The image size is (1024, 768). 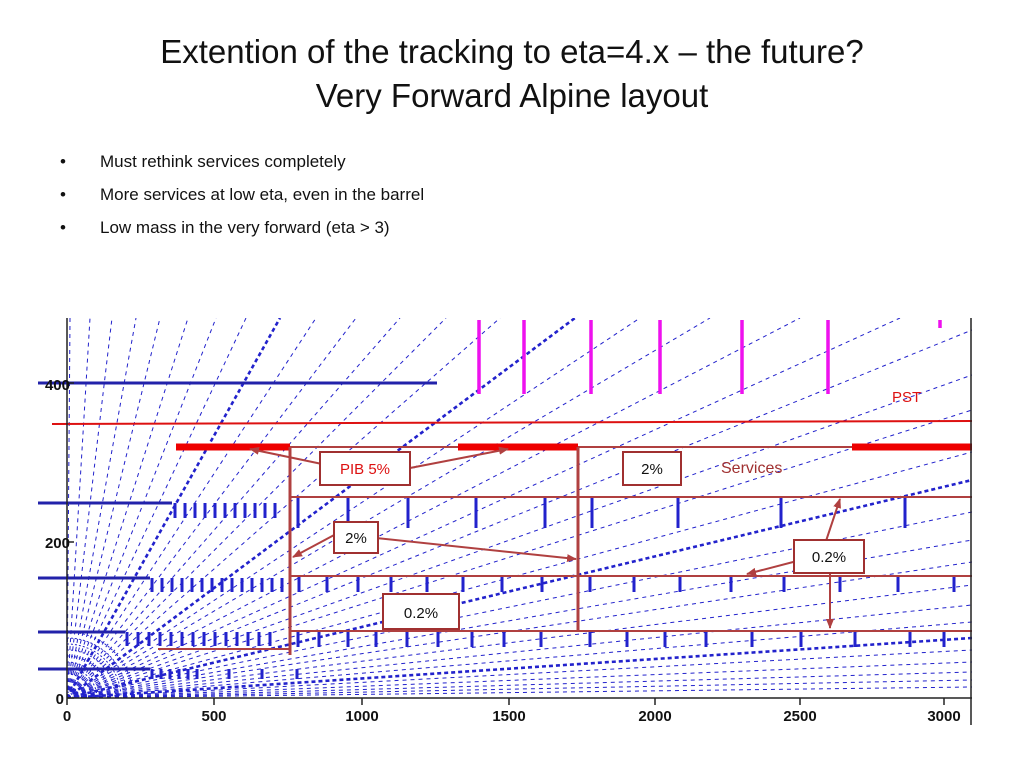 I want to click on bullet-item: • Must rethink services completely, so click(x=242, y=166).